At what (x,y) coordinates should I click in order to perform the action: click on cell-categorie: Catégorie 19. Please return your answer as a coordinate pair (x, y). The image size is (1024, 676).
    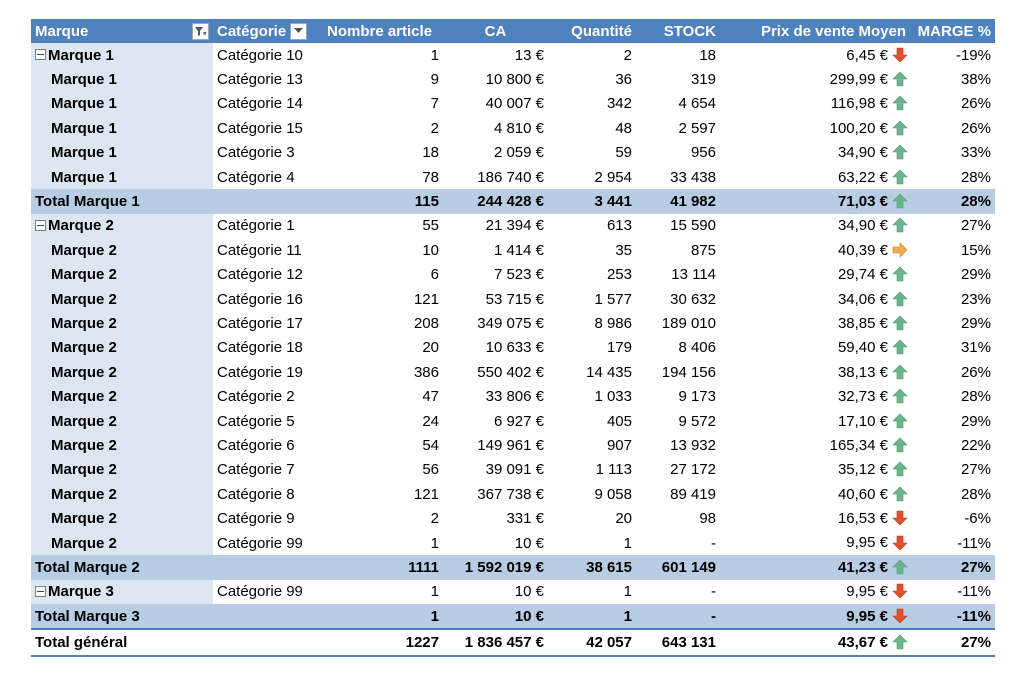
    Looking at the image, I should click on (260, 372).